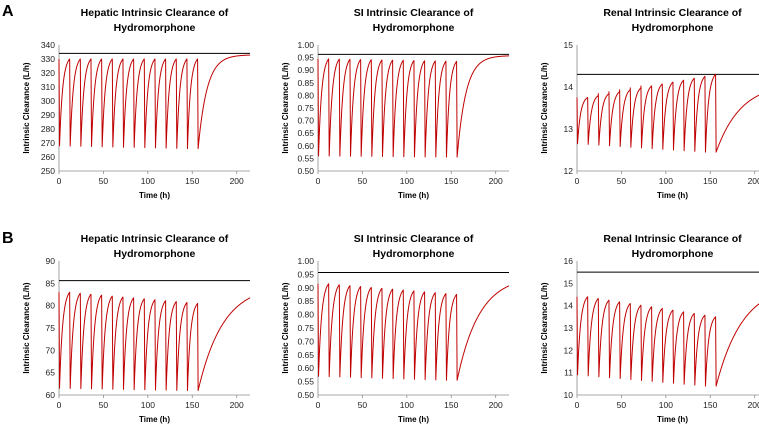  What do you see at coordinates (192, 405) in the screenshot?
I see `chart-b-hepatic-x-tick-label: 150` at bounding box center [192, 405].